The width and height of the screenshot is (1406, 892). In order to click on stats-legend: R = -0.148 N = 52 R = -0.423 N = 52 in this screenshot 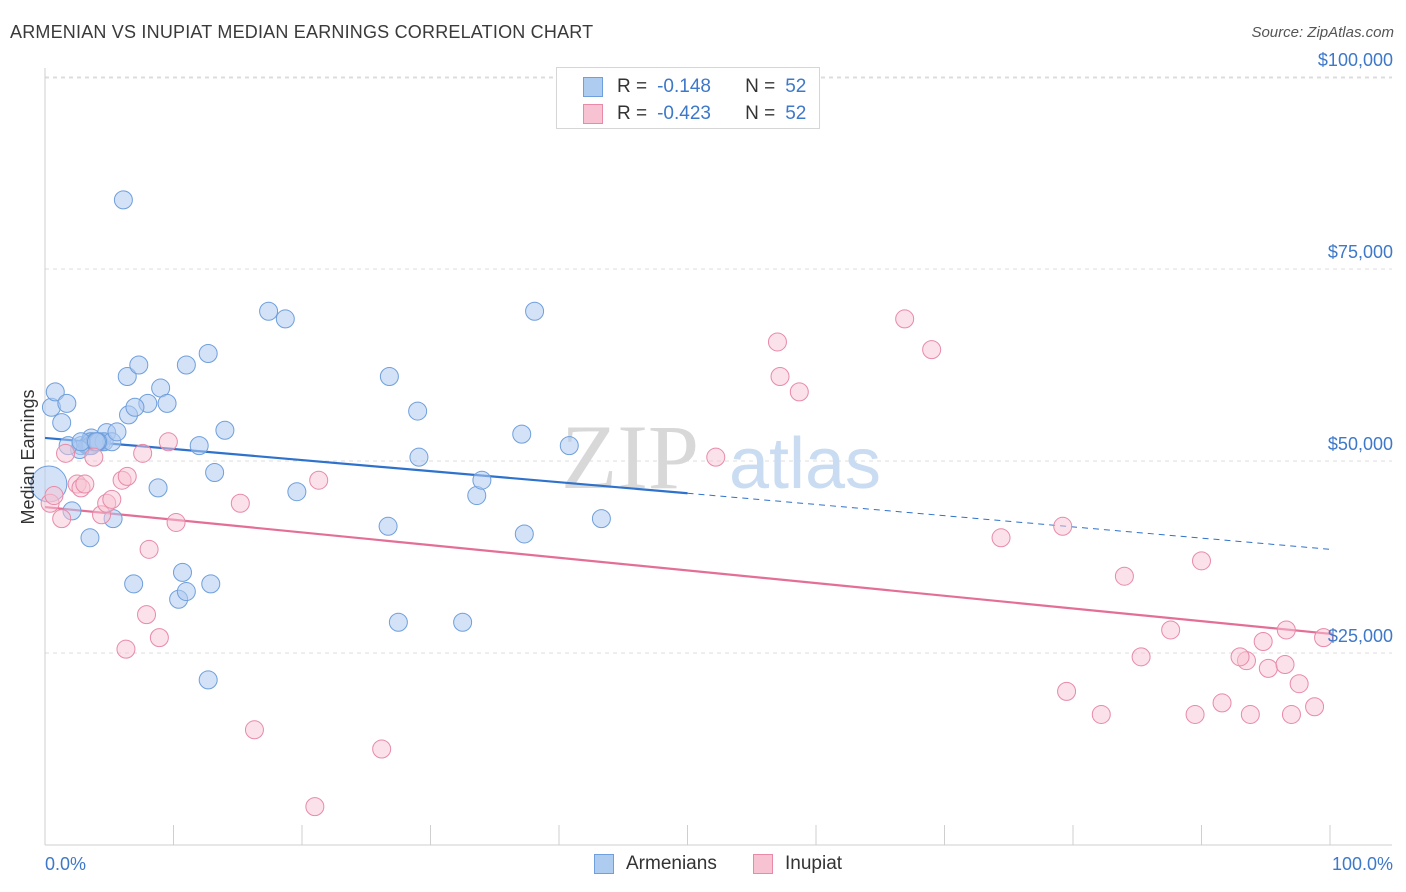, I will do `click(688, 98)`.